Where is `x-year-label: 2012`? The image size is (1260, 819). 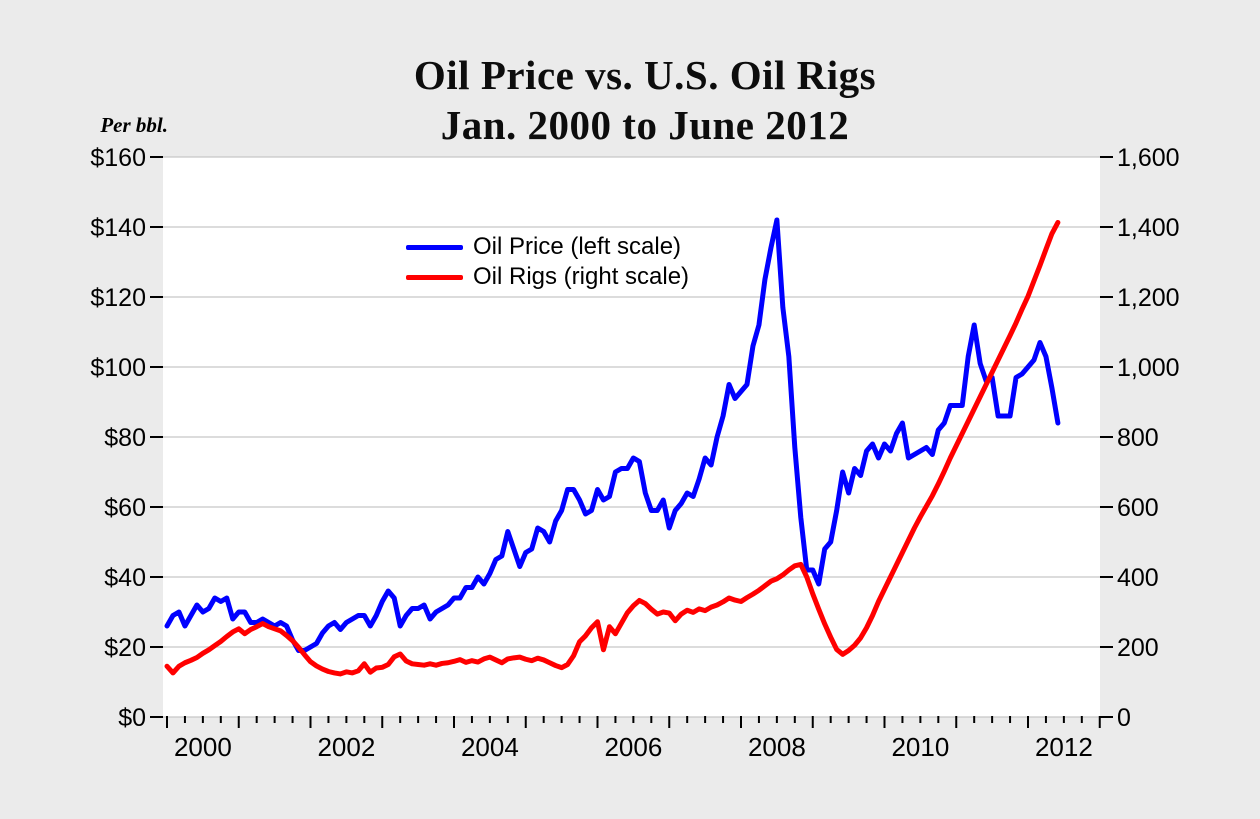
x-year-label: 2012 is located at coordinates (1064, 747).